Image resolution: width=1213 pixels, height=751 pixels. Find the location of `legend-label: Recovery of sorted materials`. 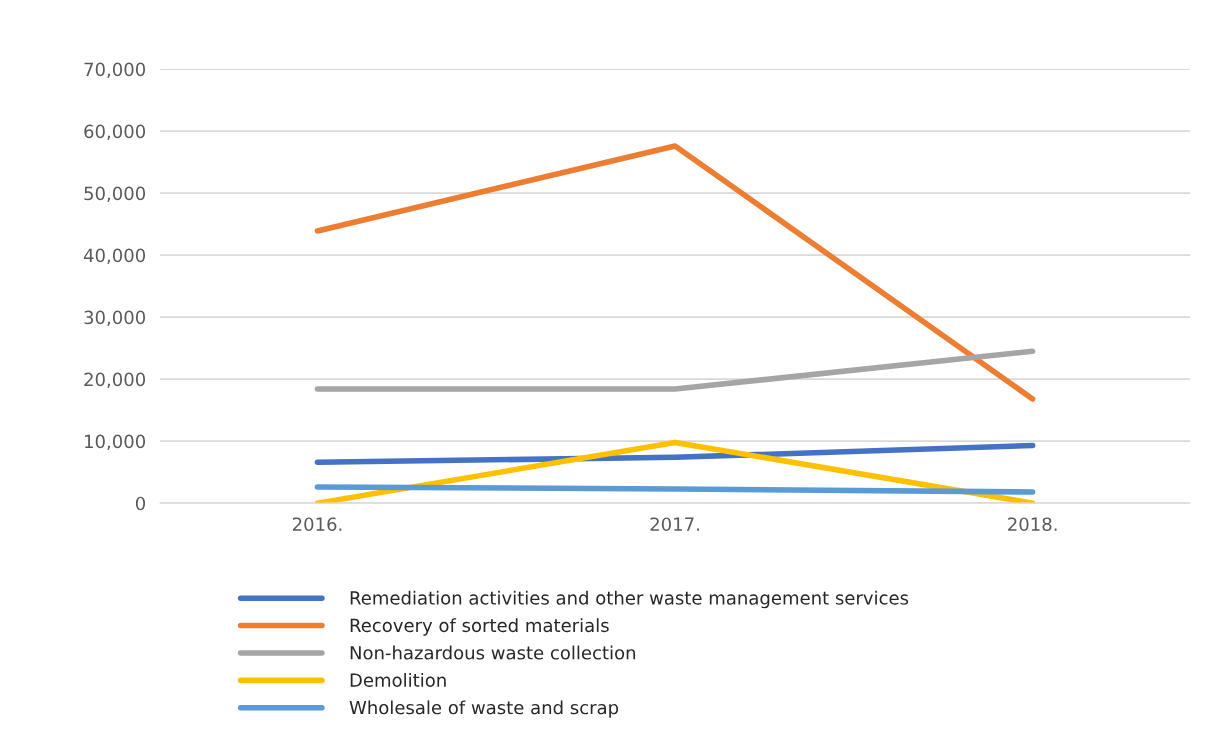

legend-label: Recovery of sorted materials is located at coordinates (479, 627).